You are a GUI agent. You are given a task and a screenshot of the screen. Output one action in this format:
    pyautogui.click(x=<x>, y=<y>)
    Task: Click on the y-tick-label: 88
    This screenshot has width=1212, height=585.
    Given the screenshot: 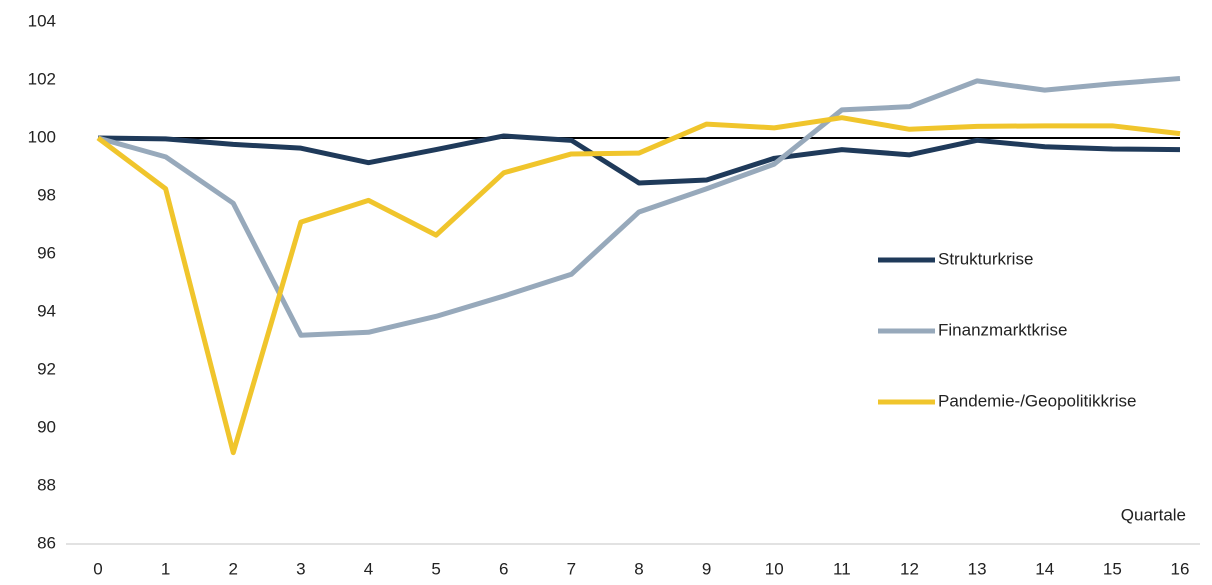 What is the action you would take?
    pyautogui.click(x=46, y=484)
    